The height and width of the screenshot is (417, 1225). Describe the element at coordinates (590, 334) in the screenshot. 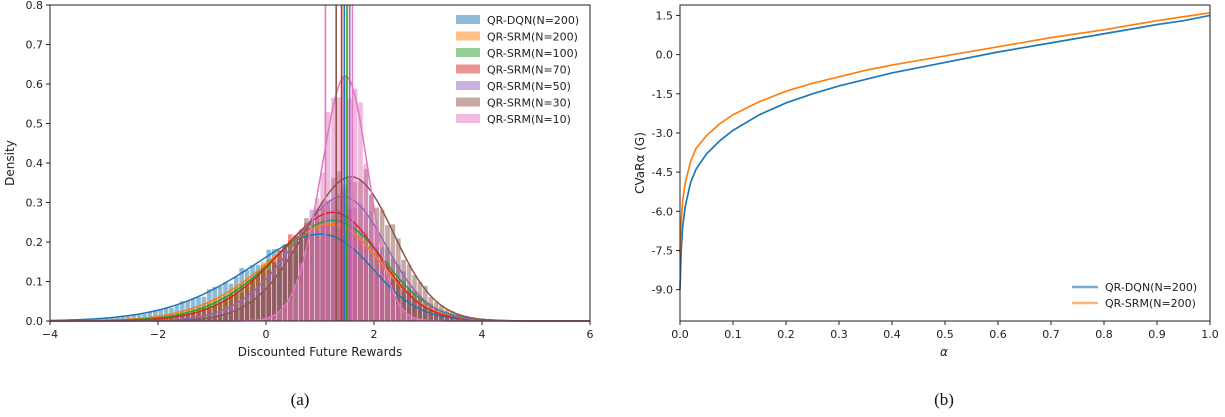

I see `x-tick-label: 6` at that location.